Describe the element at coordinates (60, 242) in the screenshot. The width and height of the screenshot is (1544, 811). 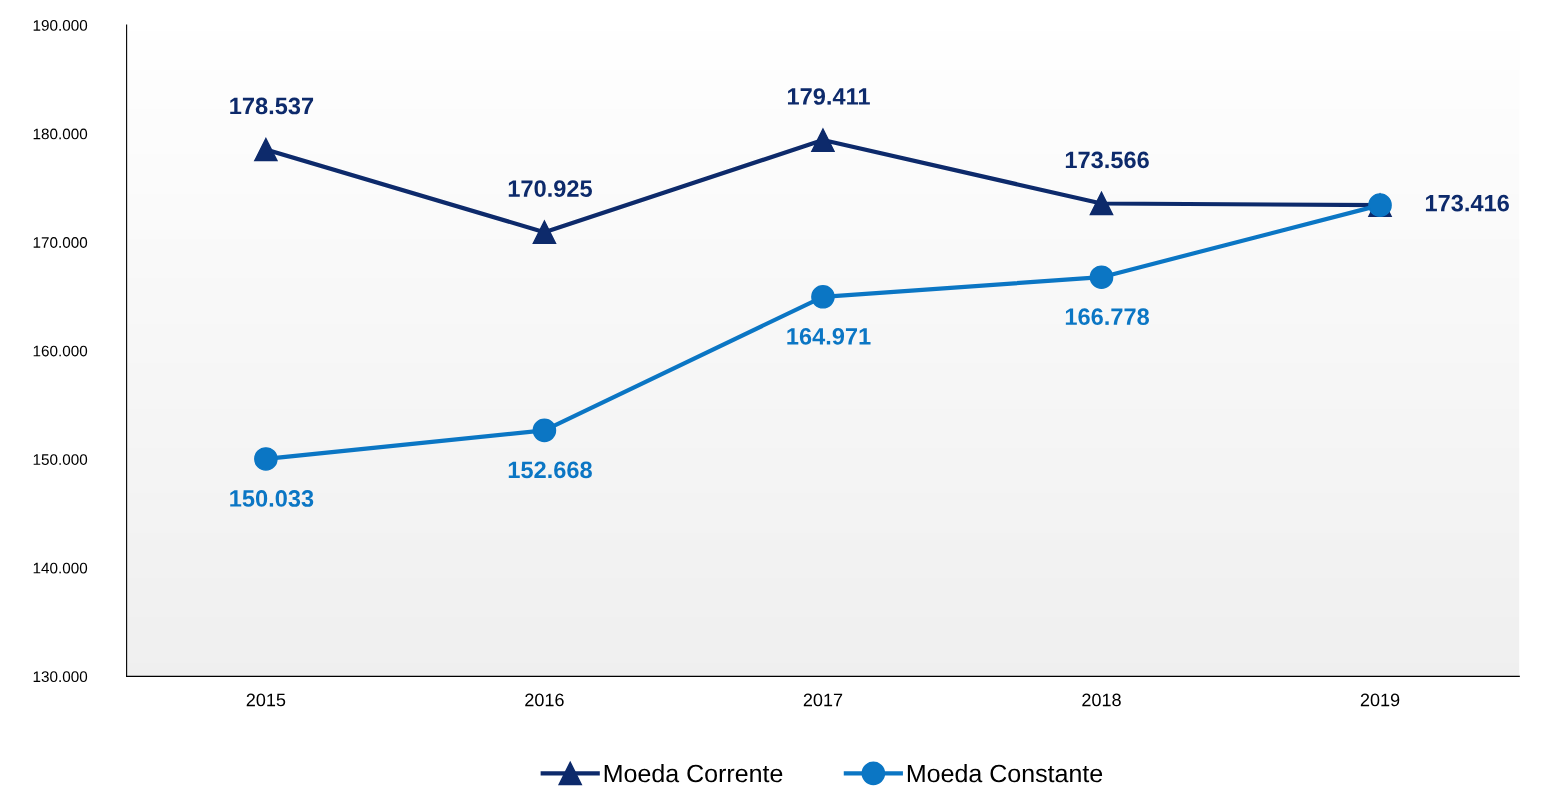
I see `y-tick-label: 170.000` at that location.